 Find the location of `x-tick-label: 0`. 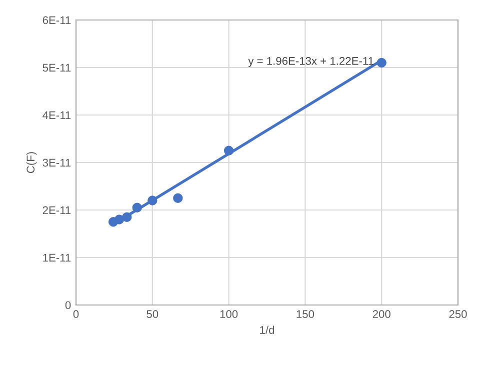

x-tick-label: 0 is located at coordinates (76, 314).